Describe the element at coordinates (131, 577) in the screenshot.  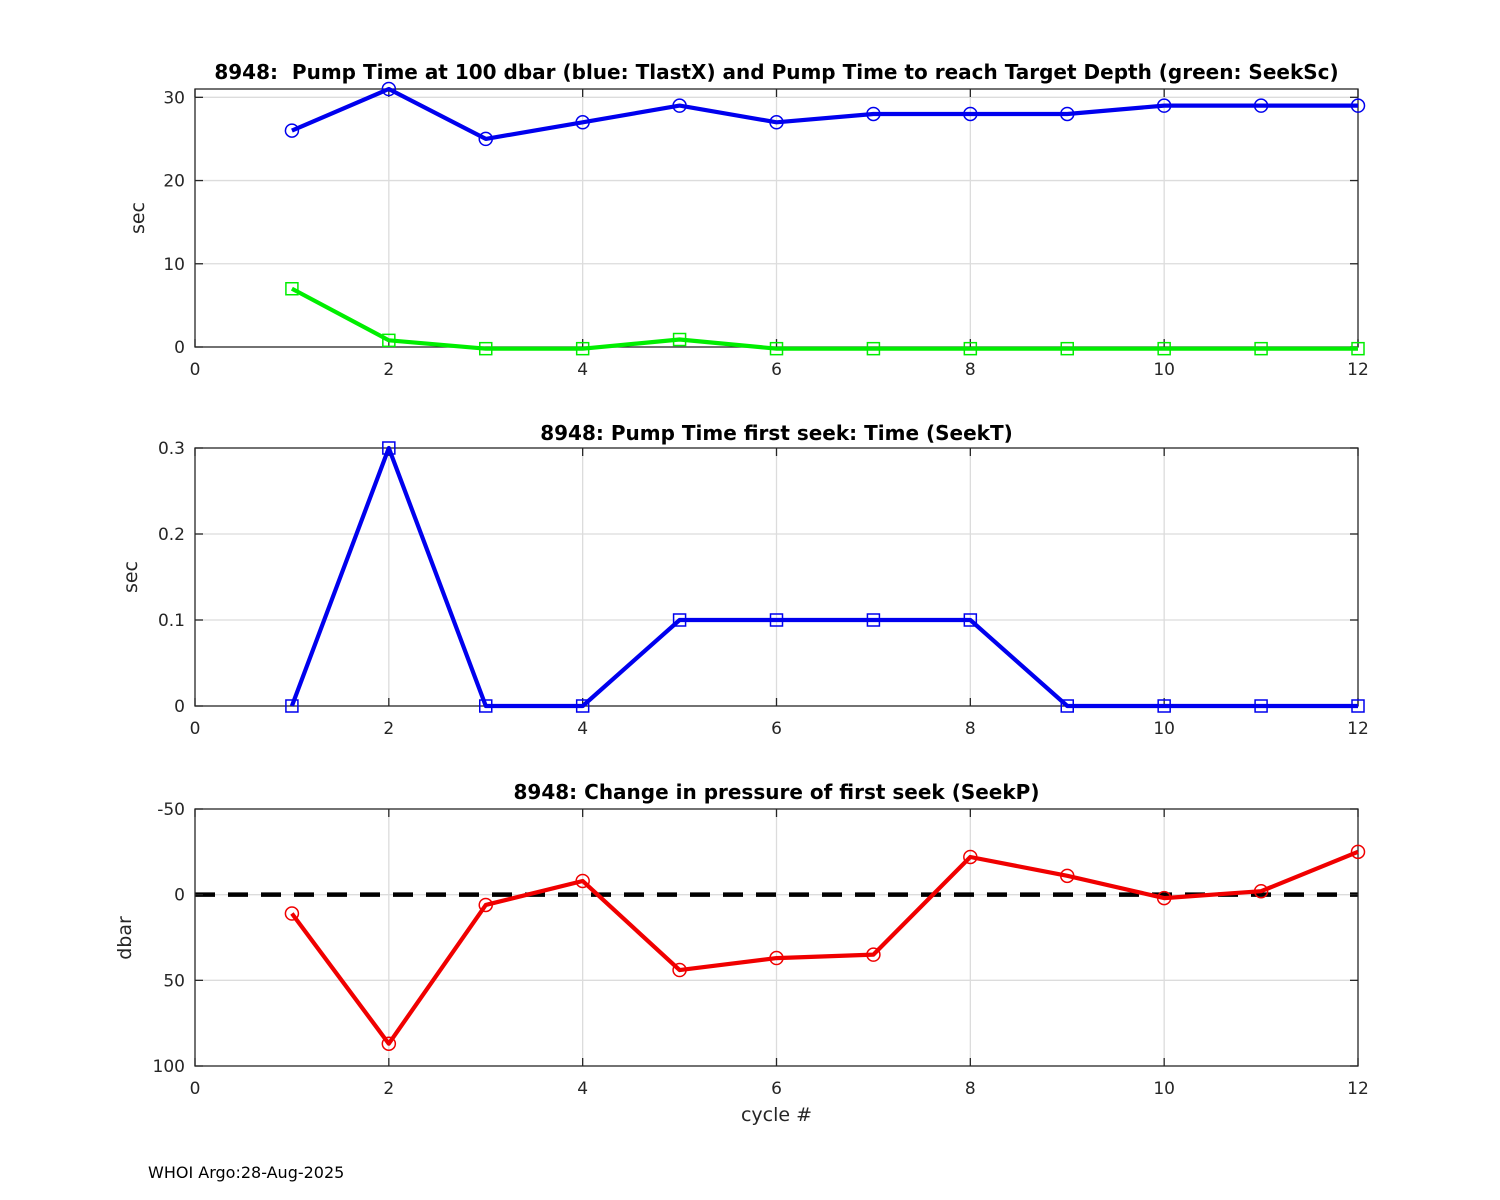
I see `chart2-ylabel: sec` at that location.